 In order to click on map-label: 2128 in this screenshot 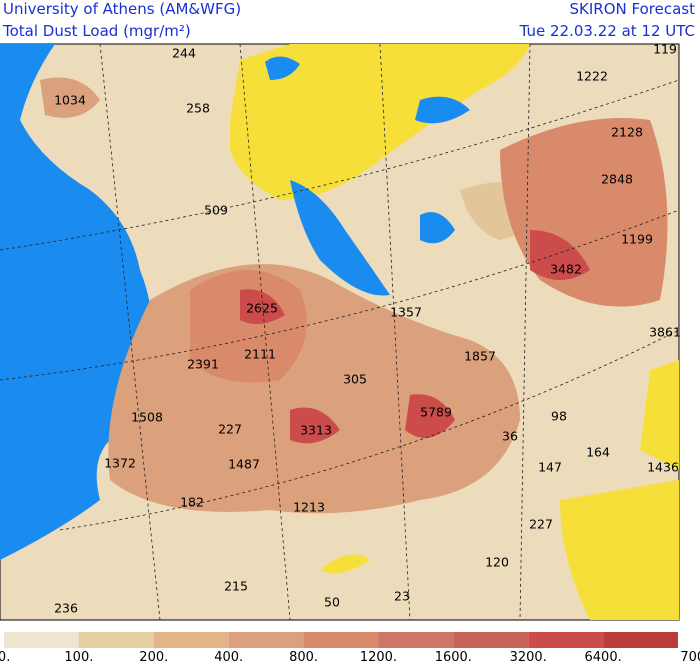, I will do `click(627, 132)`.